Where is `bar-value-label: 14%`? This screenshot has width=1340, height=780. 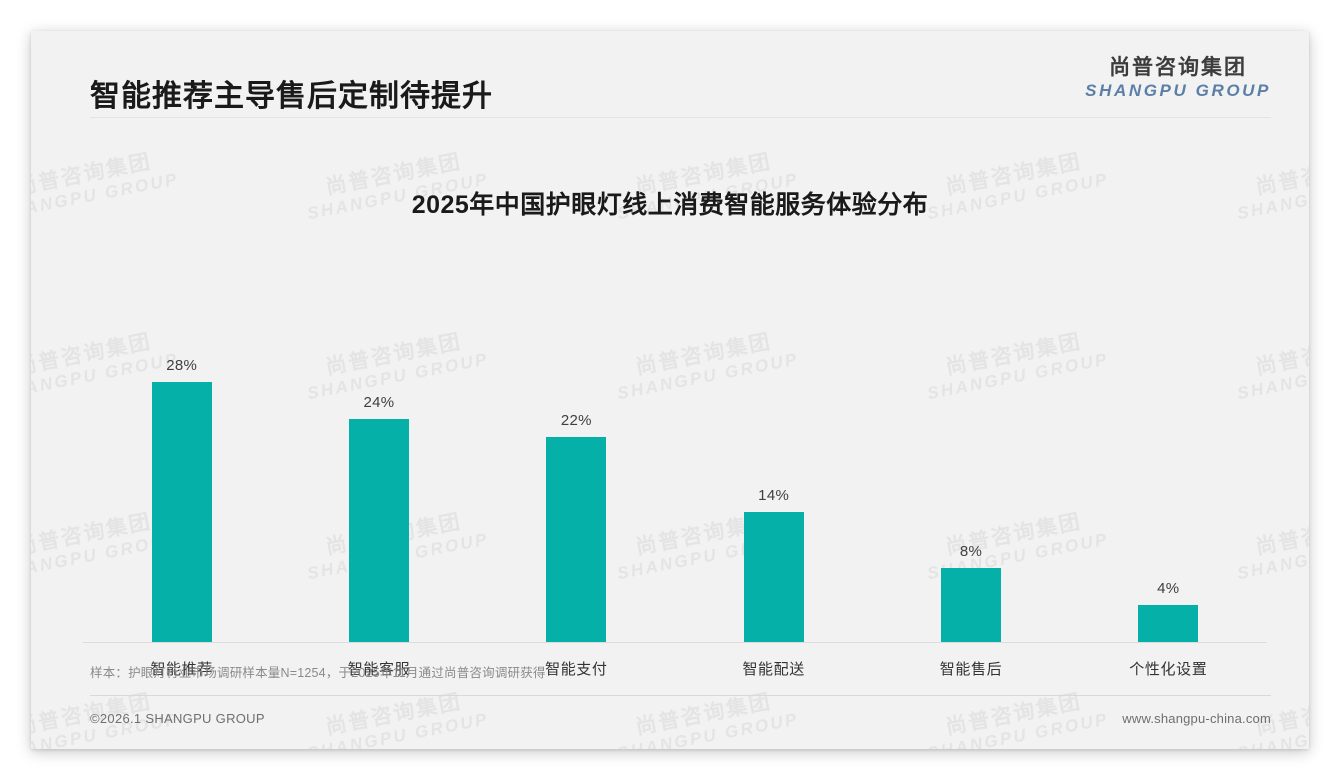
bar-value-label: 14% is located at coordinates (774, 495).